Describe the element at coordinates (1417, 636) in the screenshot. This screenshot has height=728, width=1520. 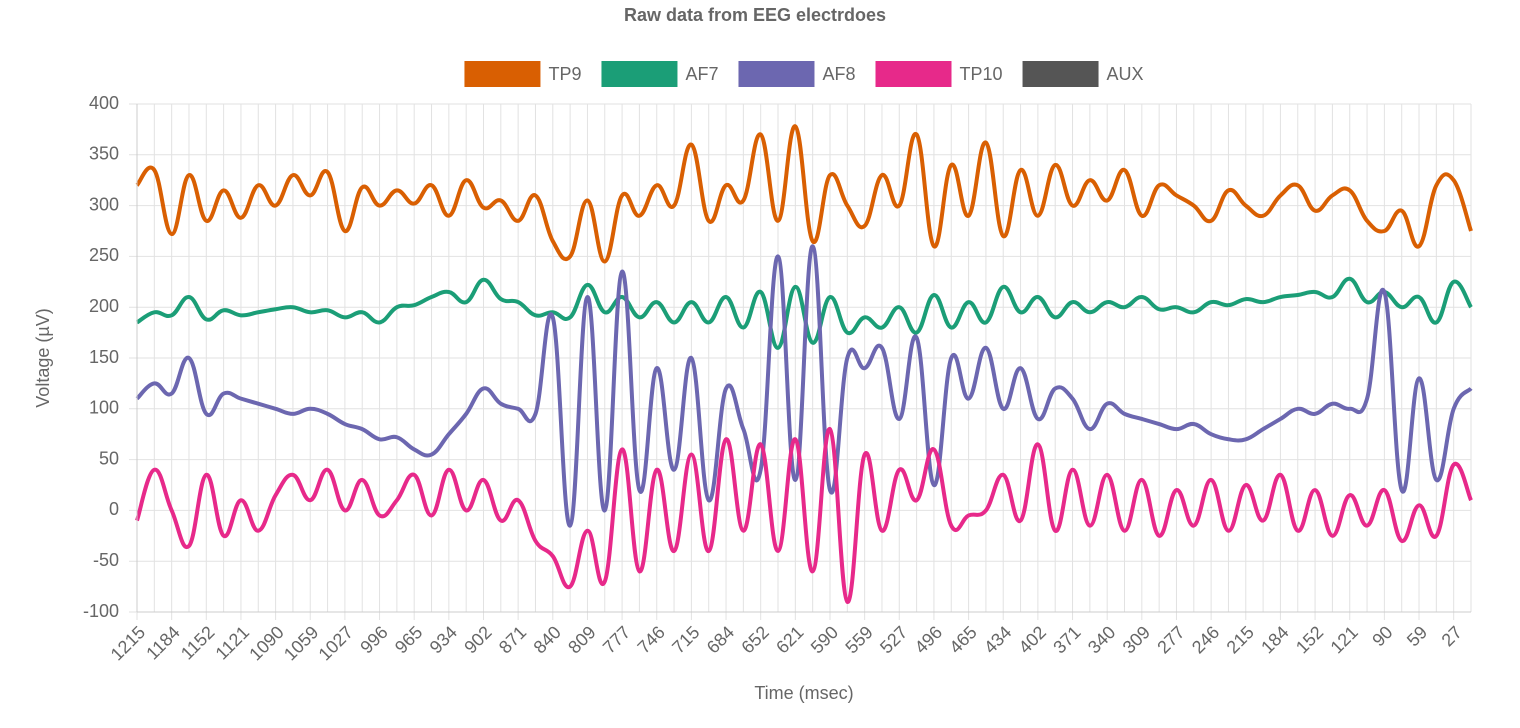
I see `x-tick-label: 59` at that location.